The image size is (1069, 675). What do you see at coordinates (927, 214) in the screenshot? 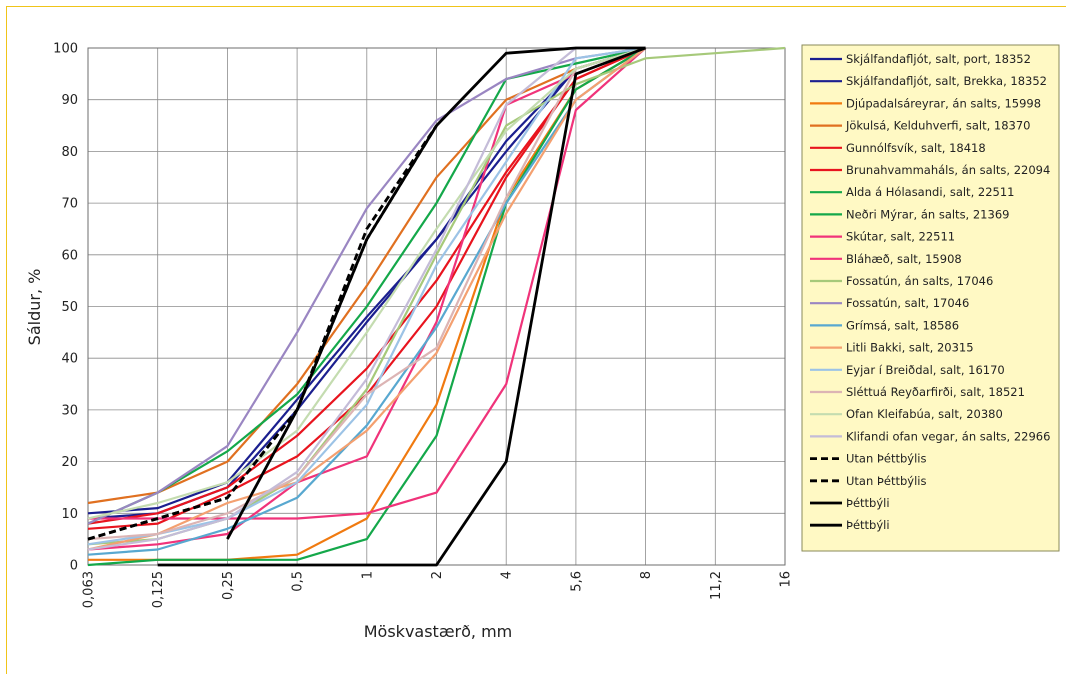
I see `legend-label: Neðri Mýrar, án salts, 21369` at bounding box center [927, 214].